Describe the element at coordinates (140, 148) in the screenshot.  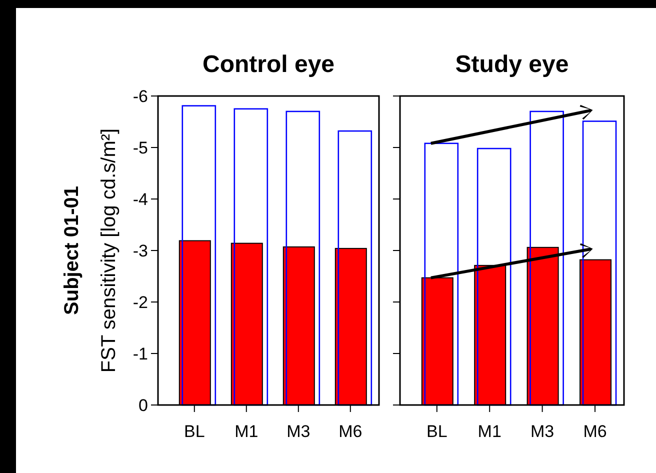
I see `y-tick-label: -5` at that location.